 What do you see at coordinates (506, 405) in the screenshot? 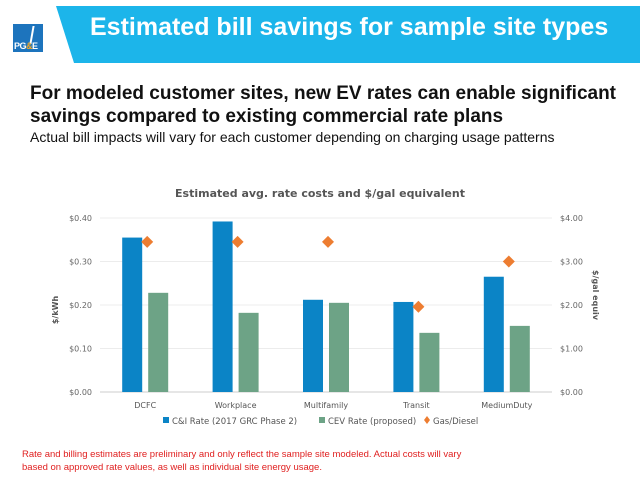
I see `x-tick-label: MediumDuty` at bounding box center [506, 405].